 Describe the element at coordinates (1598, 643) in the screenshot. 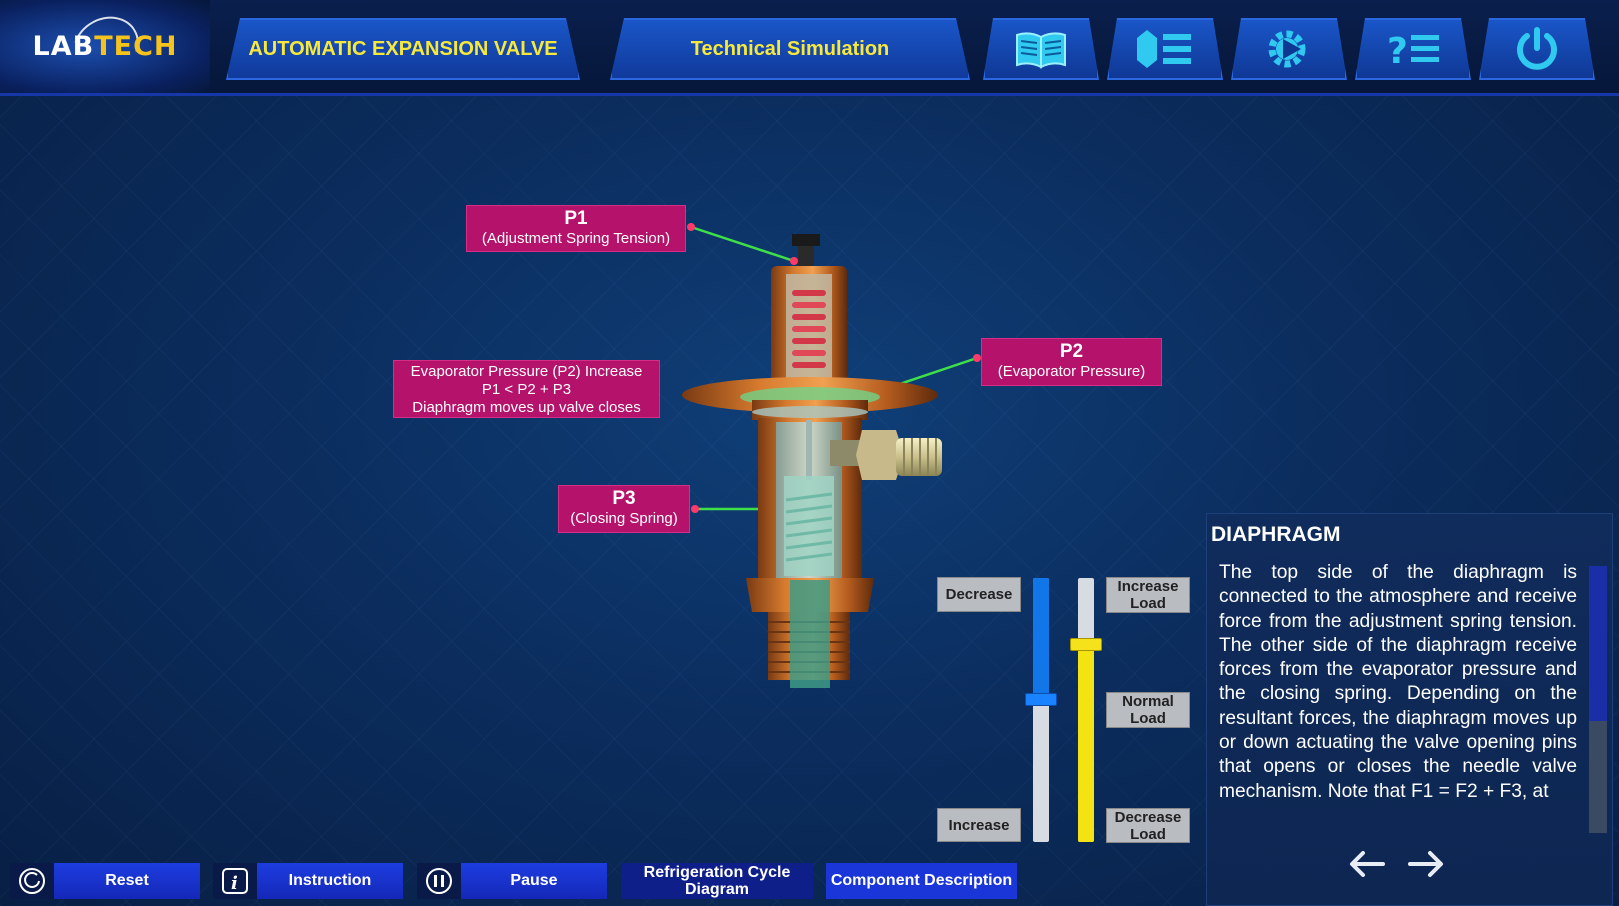

I see `description-scroll-thumb` at that location.